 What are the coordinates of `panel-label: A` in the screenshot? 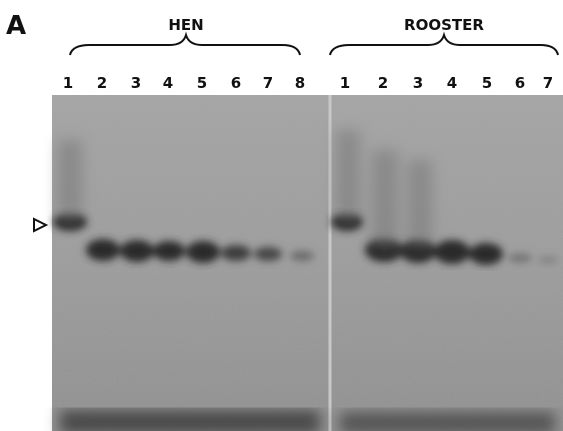 It's located at (16, 26).